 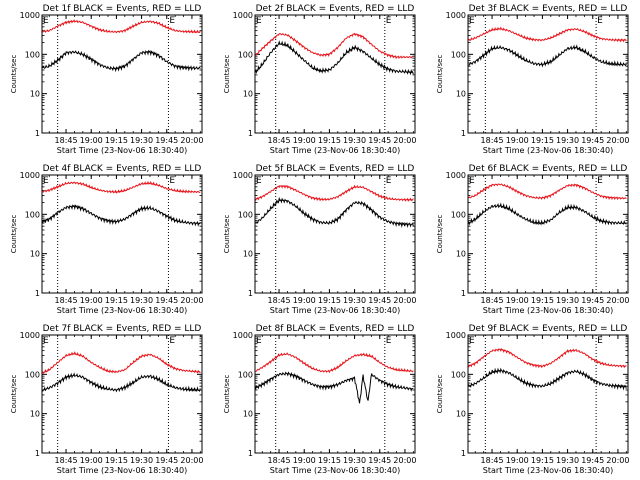 I want to click on chart-title: Det 4f BLACK = Events, RED = LLD, so click(x=122, y=169).